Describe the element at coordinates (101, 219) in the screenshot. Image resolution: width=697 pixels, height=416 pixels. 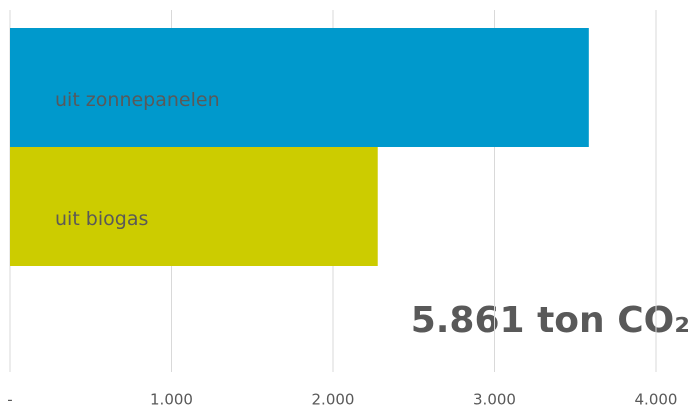
I see `bar-label: uit biogas` at that location.